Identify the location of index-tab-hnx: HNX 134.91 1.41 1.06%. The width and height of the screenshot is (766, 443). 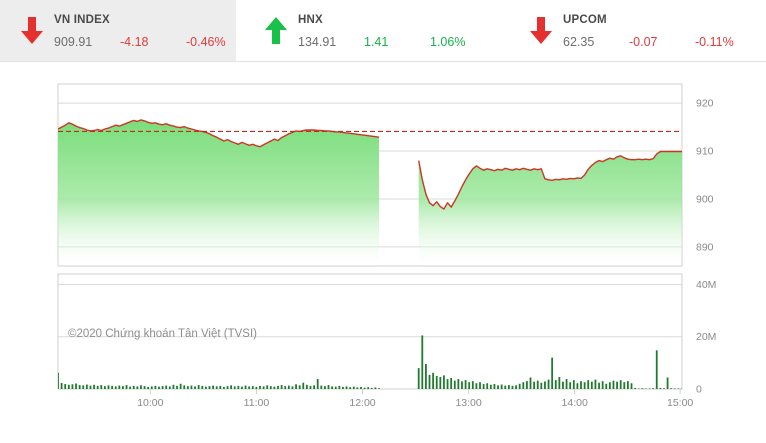
(368, 30).